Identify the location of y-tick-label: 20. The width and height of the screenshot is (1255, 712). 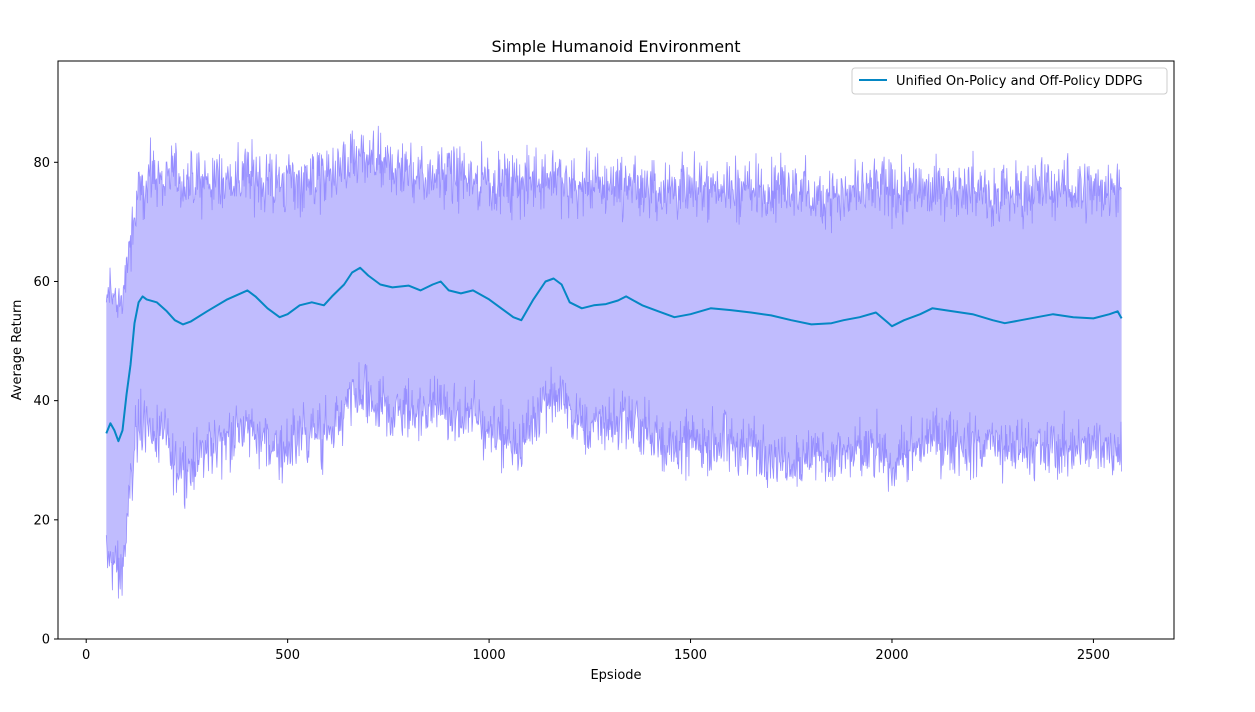
(41, 520).